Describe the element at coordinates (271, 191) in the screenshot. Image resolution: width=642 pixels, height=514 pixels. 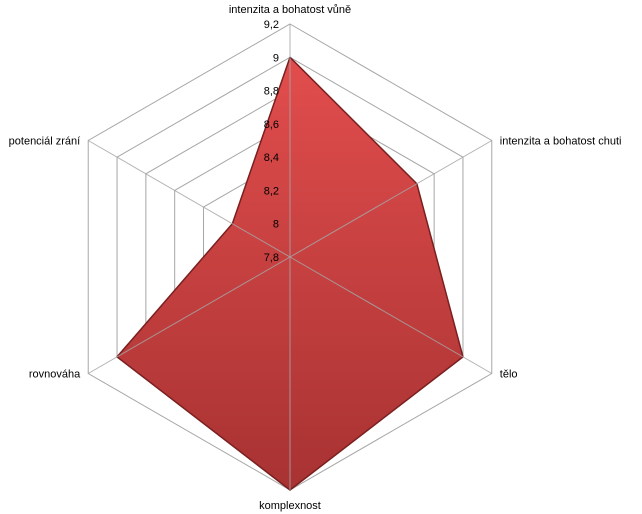
I see `tick-label: 8,2` at that location.